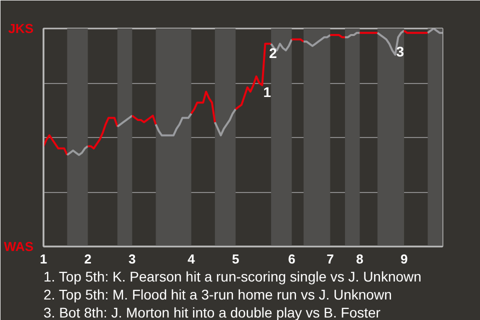  Describe the element at coordinates (267, 92) in the screenshot. I see `annotation: 1` at that location.